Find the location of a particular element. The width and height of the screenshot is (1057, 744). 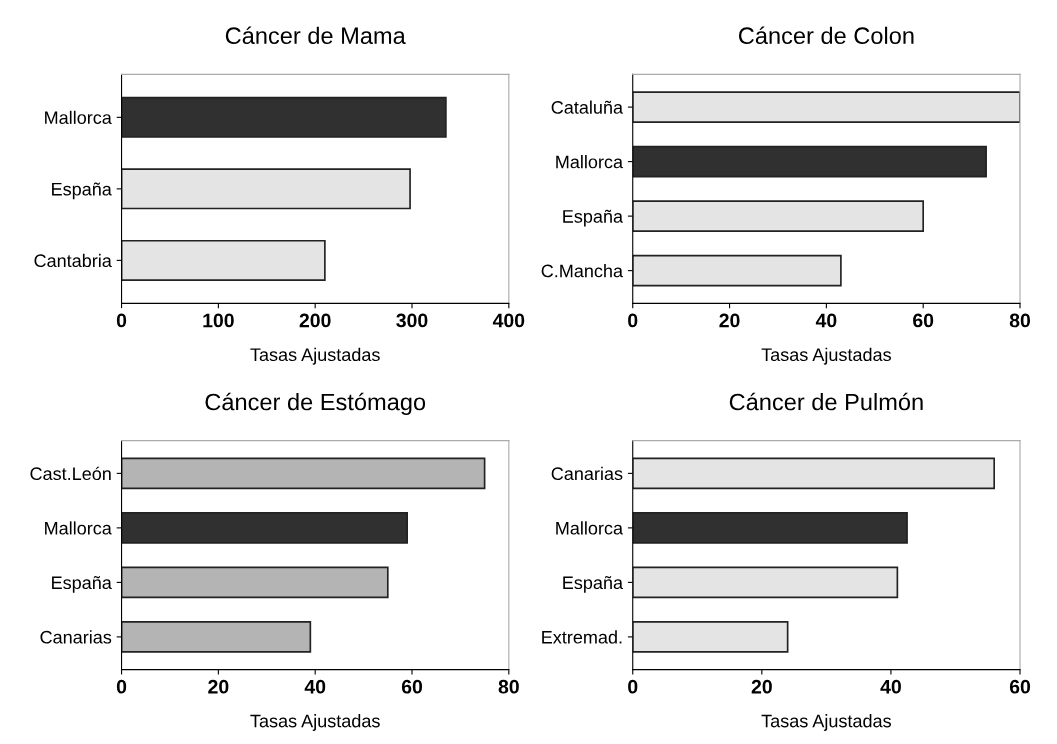

y-tick-label: Cantabria is located at coordinates (73, 260).